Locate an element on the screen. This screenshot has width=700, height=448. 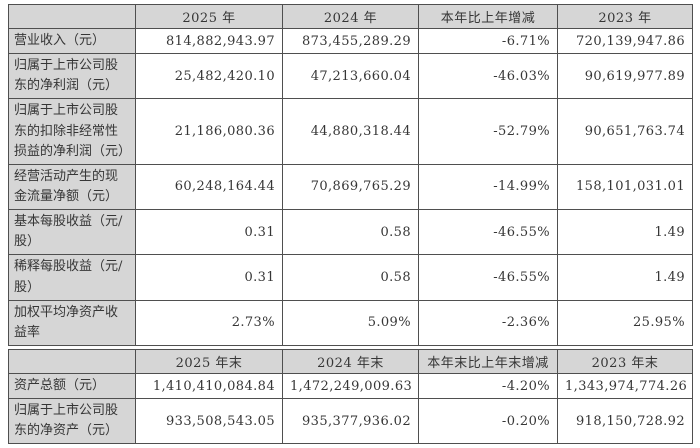
header-end-2024: 2024 年末 is located at coordinates (350, 361).